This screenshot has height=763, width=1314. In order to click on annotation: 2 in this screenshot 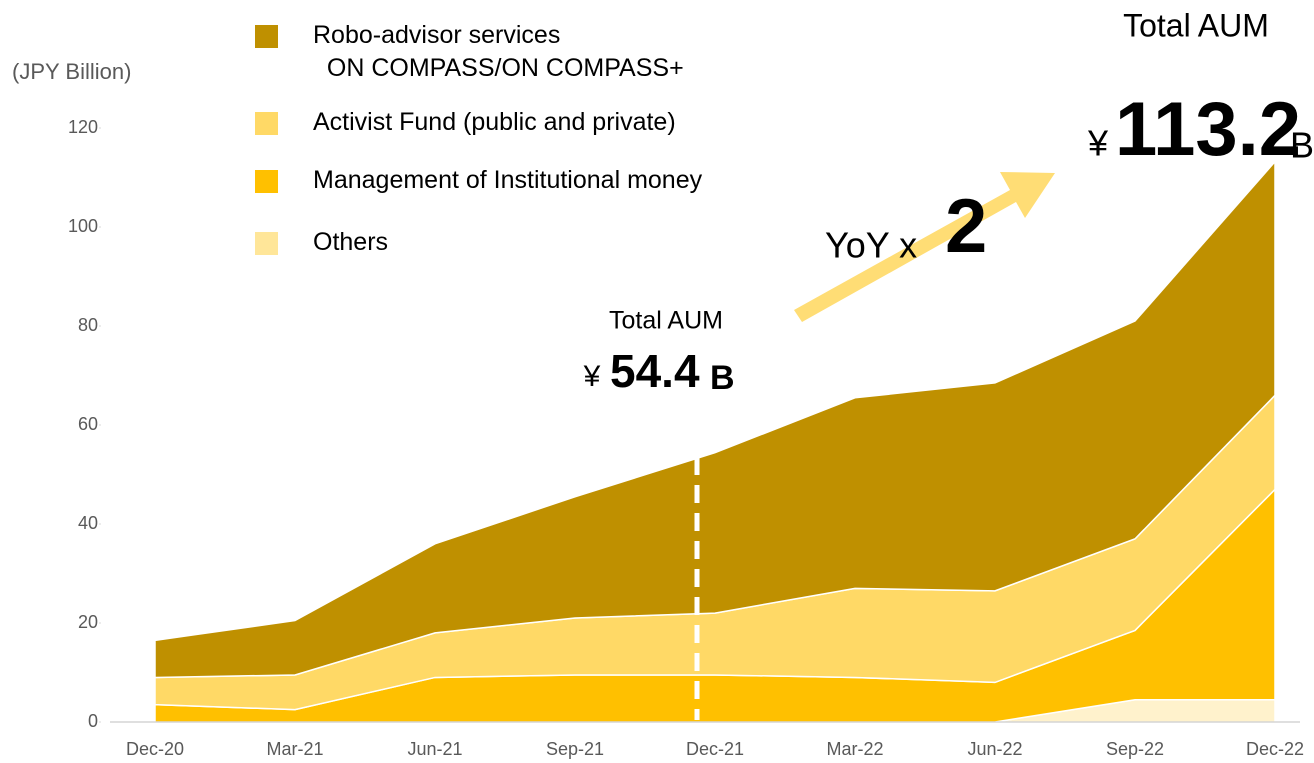, I will do `click(966, 226)`.